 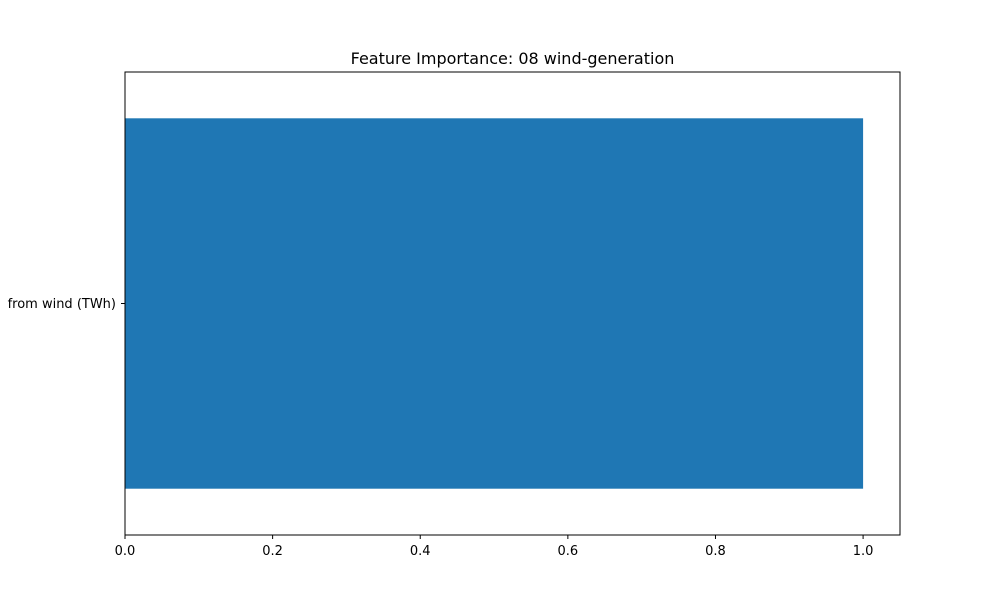 I want to click on x-tick-label: 0.0, so click(x=125, y=551).